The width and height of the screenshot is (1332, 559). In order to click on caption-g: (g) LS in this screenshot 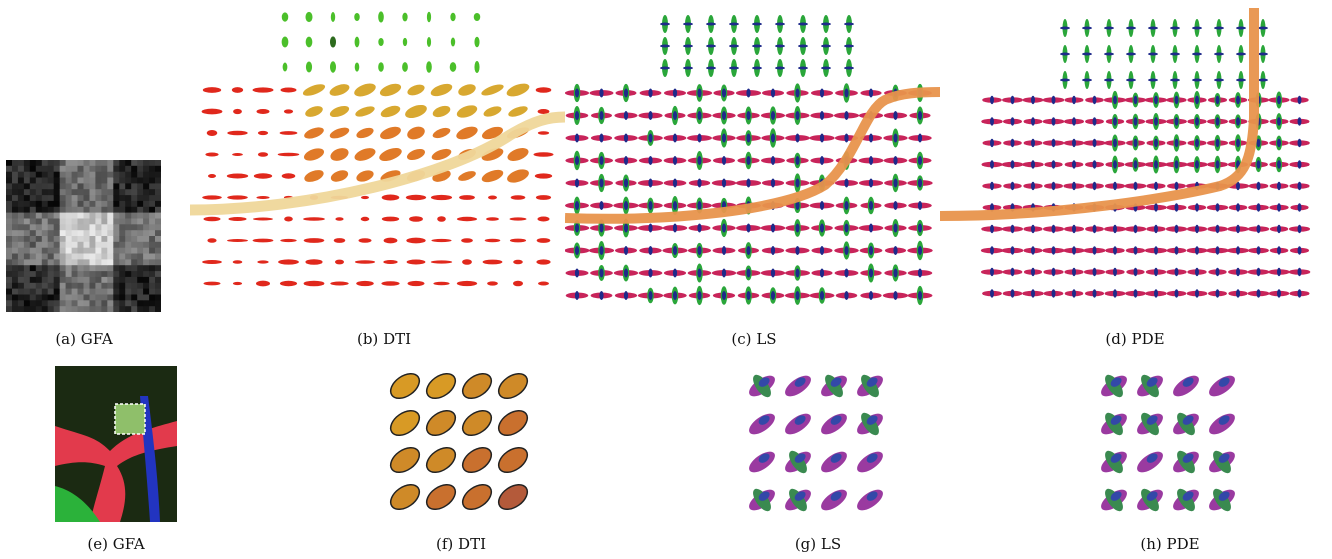, I will do `click(818, 544)`.